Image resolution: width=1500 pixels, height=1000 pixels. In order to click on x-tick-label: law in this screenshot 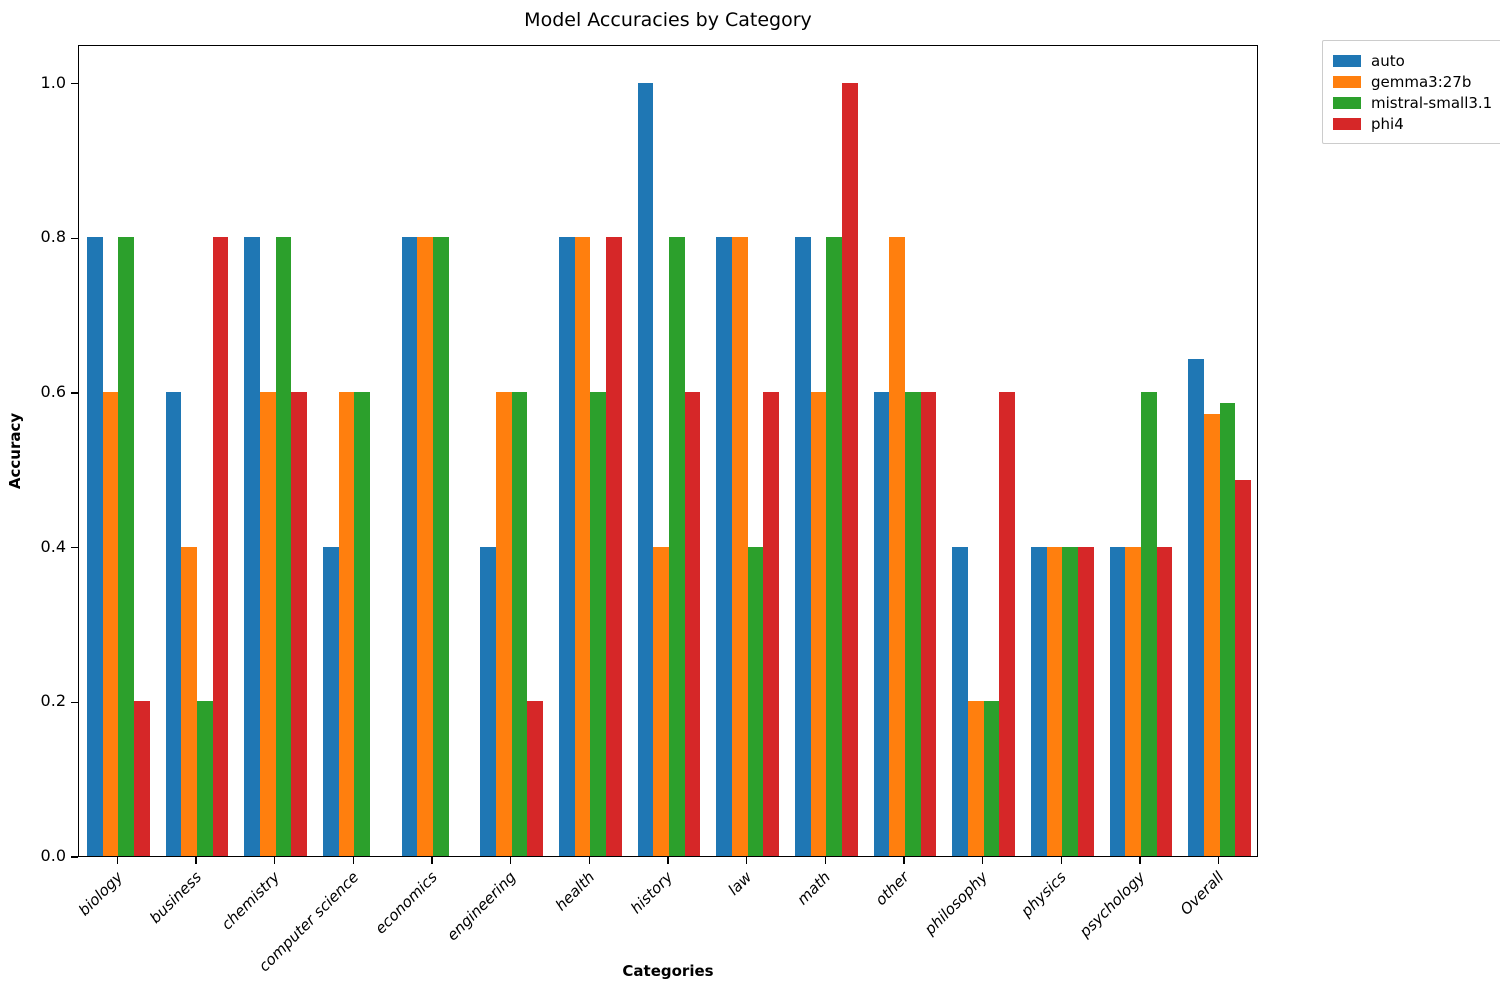, I will do `click(740, 883)`.